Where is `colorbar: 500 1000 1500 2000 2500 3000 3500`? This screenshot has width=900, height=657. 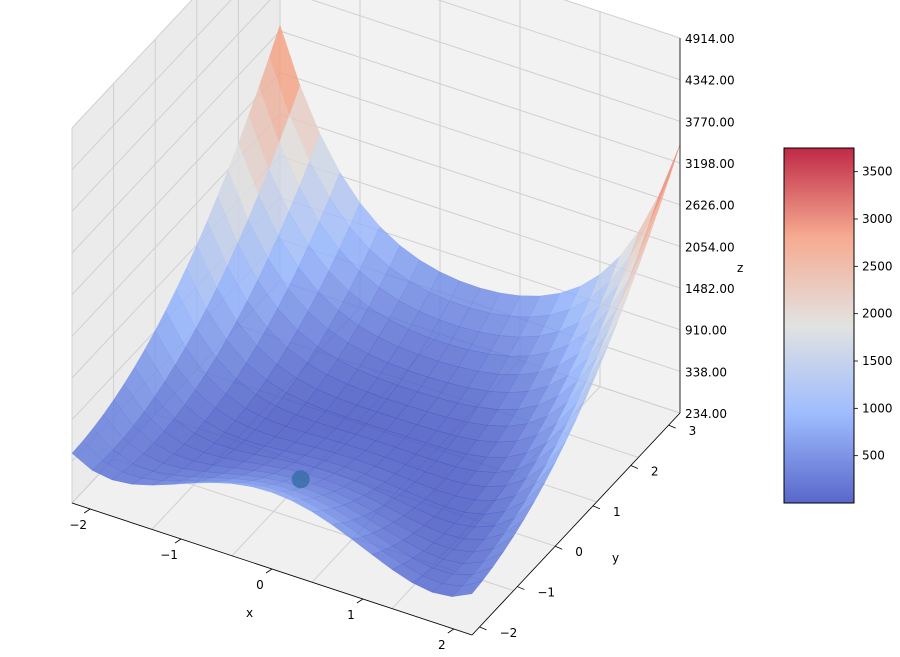
colorbar: 500 1000 1500 2000 2500 3000 3500 is located at coordinates (838, 325).